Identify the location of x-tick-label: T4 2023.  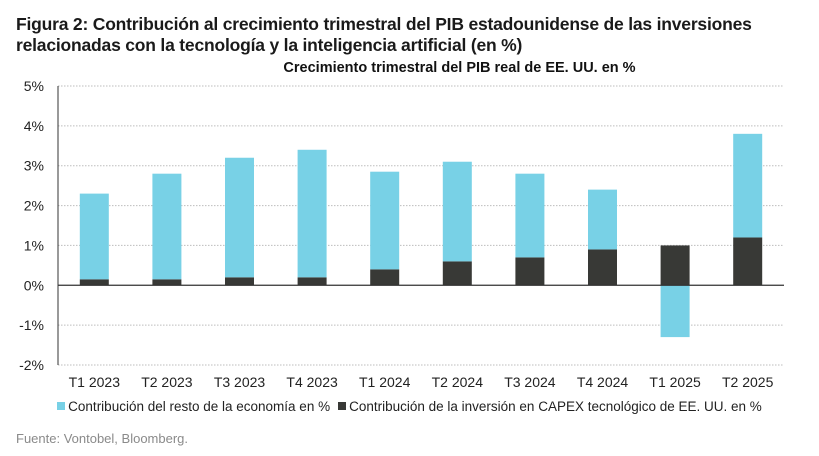
(312, 382).